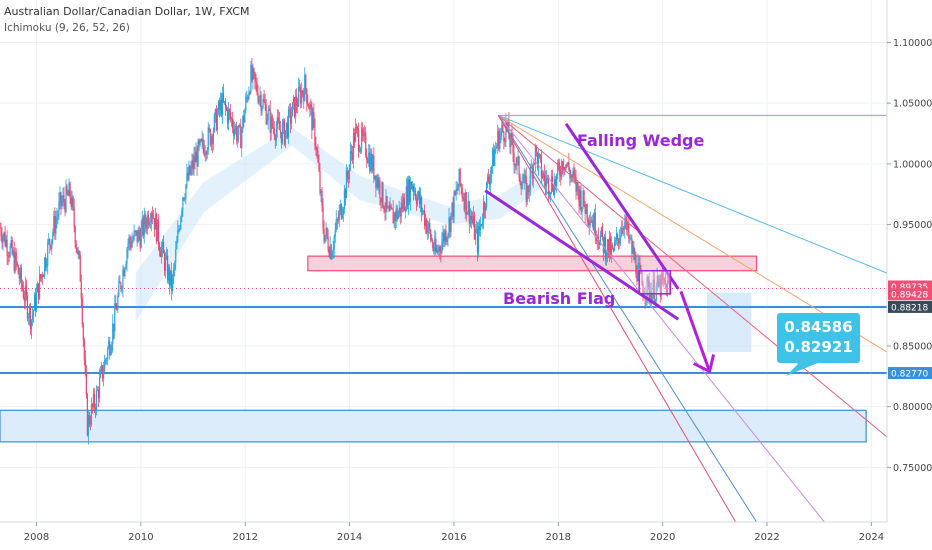 Image resolution: width=932 pixels, height=550 pixels. What do you see at coordinates (433, 426) in the screenshot?
I see `support-zone` at bounding box center [433, 426].